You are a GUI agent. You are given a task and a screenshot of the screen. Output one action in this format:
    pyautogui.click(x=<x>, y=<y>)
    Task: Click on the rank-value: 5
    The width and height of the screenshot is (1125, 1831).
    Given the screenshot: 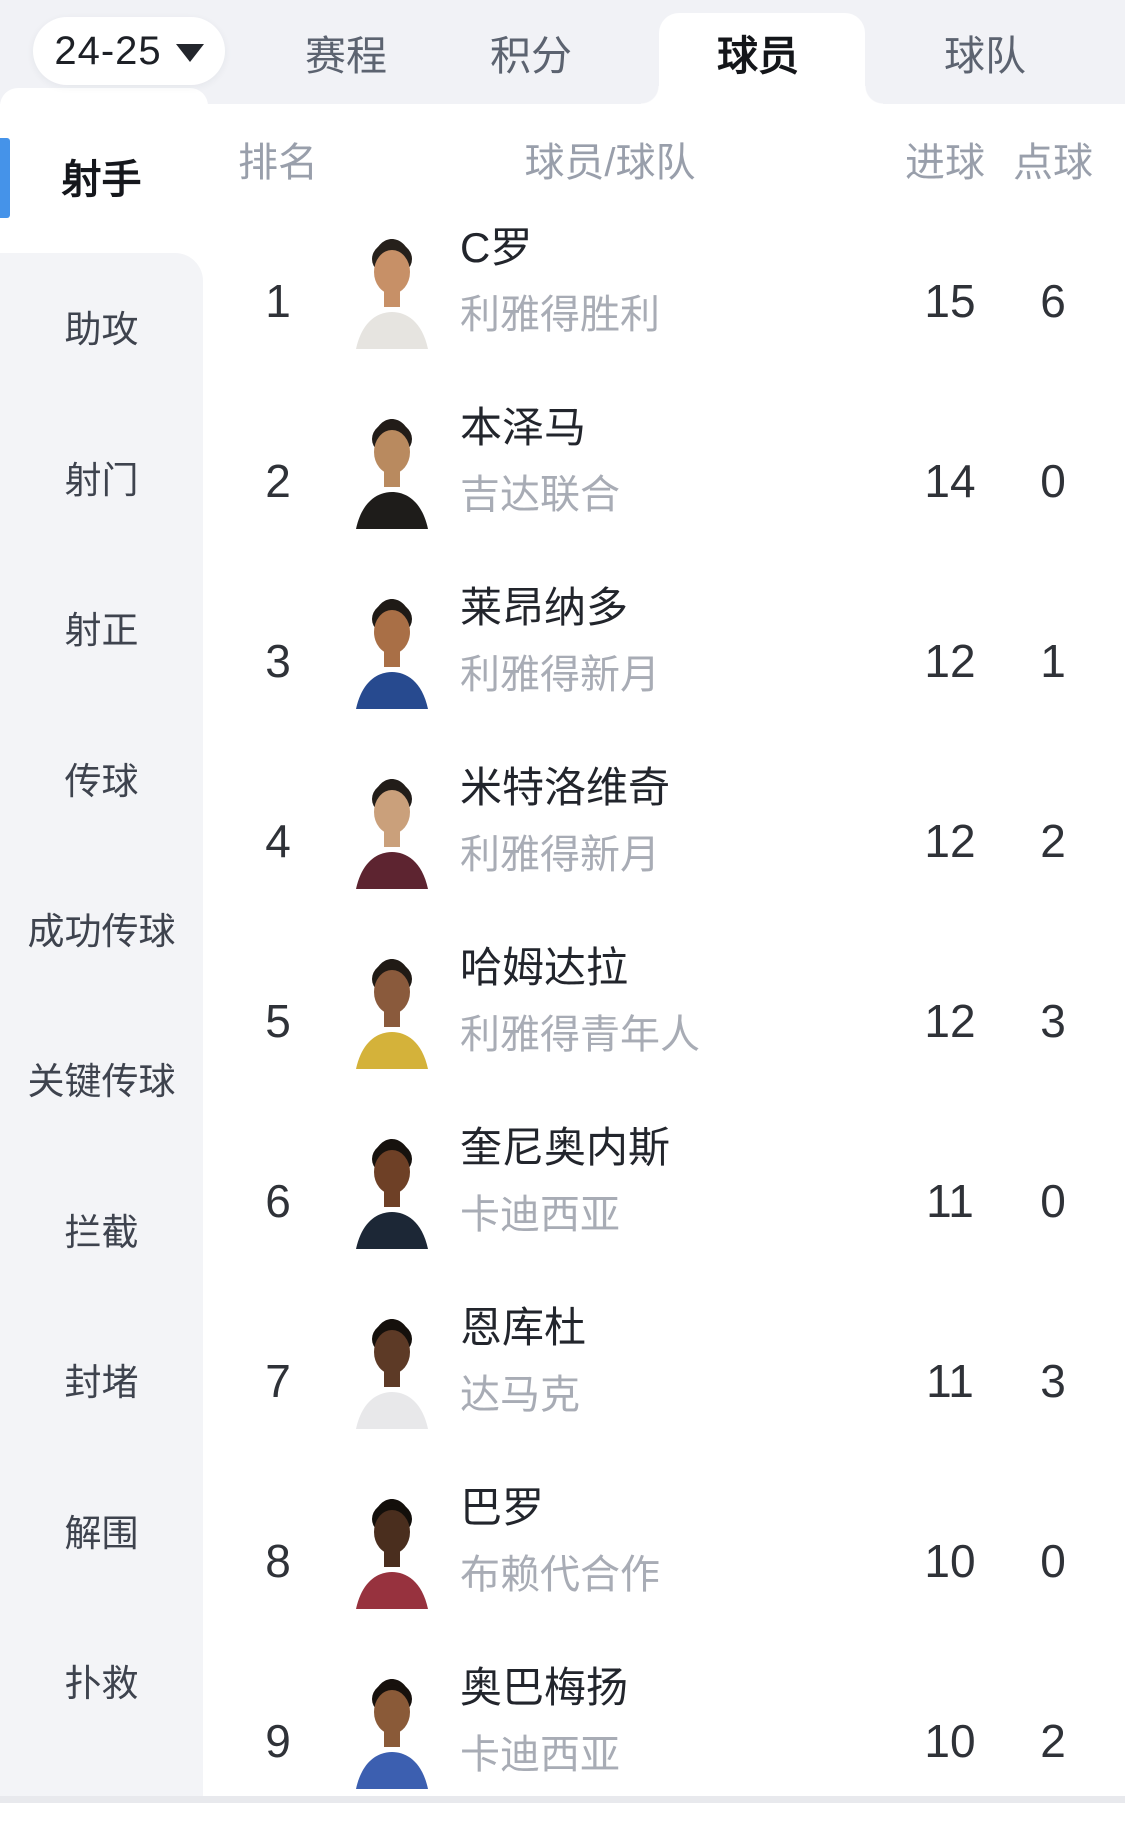 What is the action you would take?
    pyautogui.click(x=278, y=1021)
    